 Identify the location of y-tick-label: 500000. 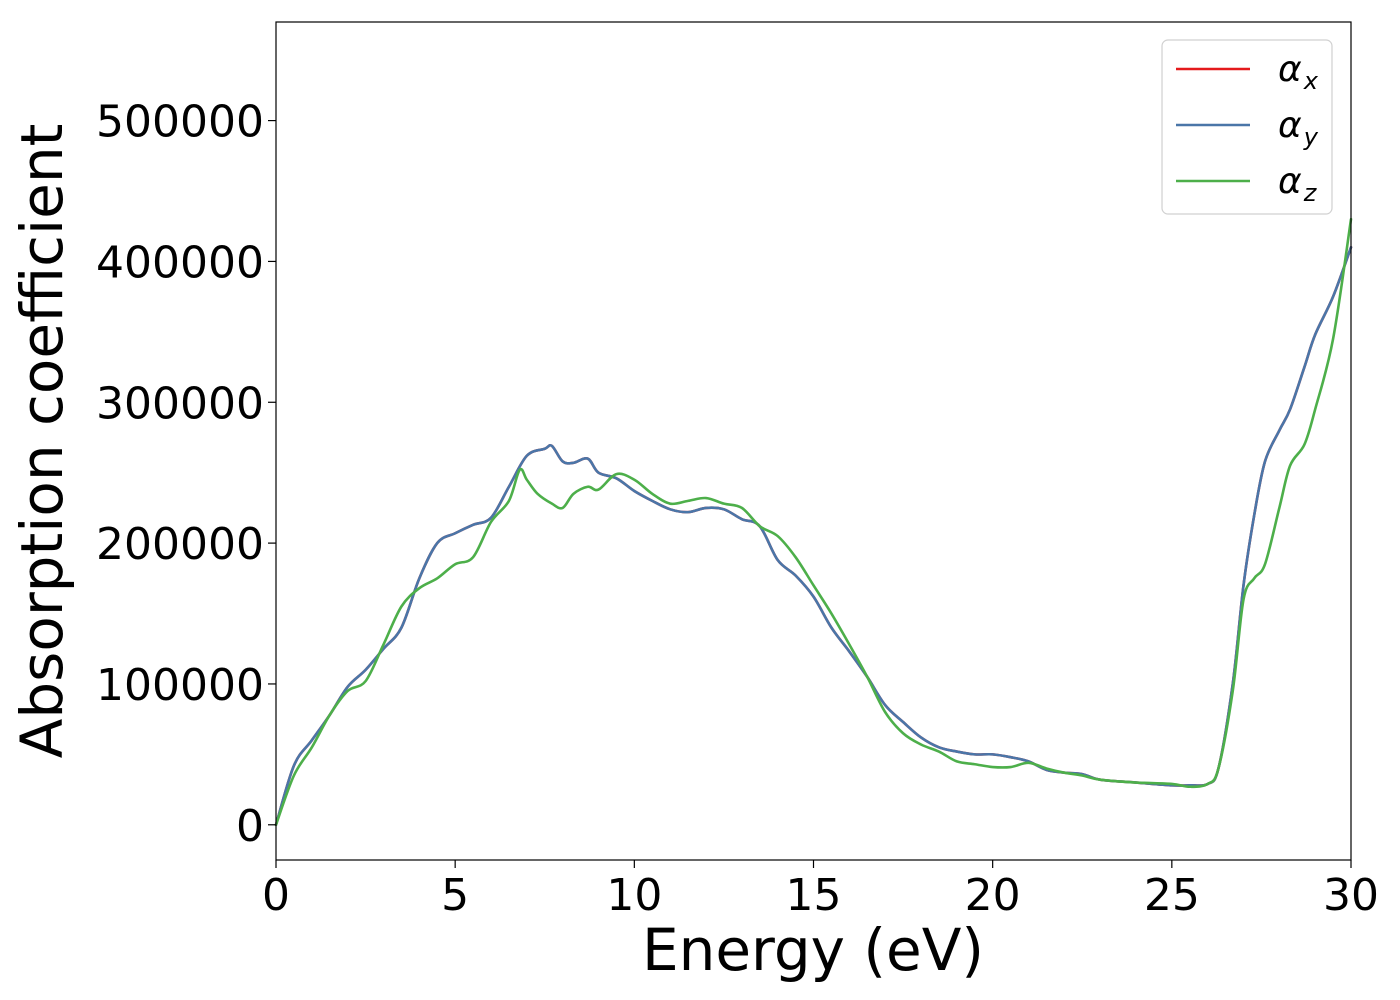
(180, 122).